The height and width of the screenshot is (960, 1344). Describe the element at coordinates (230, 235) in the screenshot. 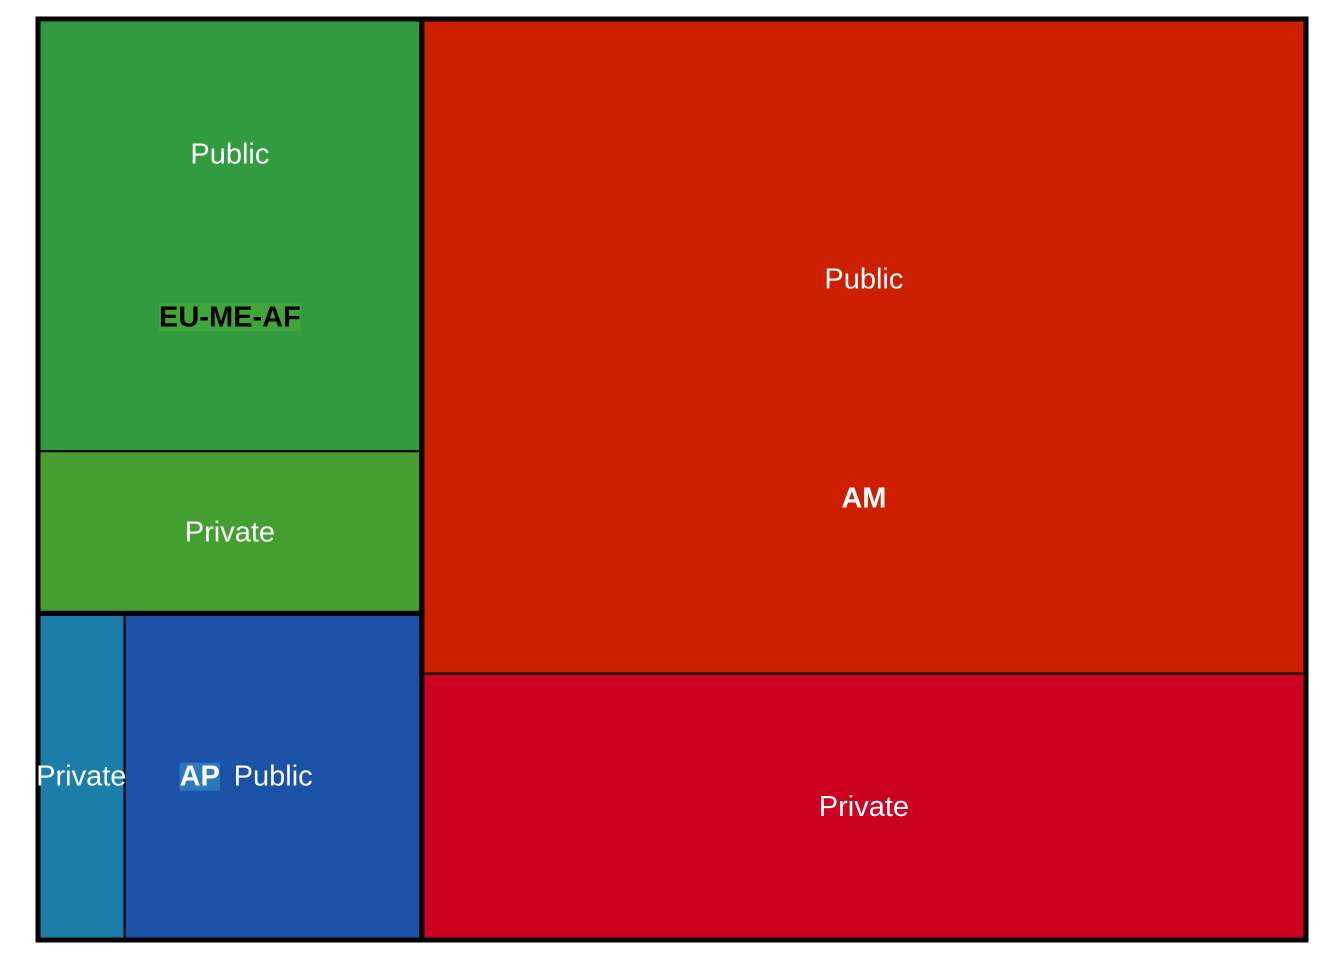

I see `treemap-tile-eu-me-af-public` at that location.